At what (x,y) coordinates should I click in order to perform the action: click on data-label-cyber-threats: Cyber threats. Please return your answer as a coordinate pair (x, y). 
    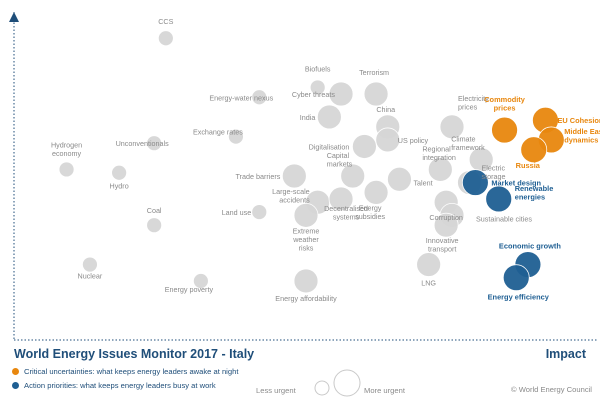
    Looking at the image, I should click on (314, 94).